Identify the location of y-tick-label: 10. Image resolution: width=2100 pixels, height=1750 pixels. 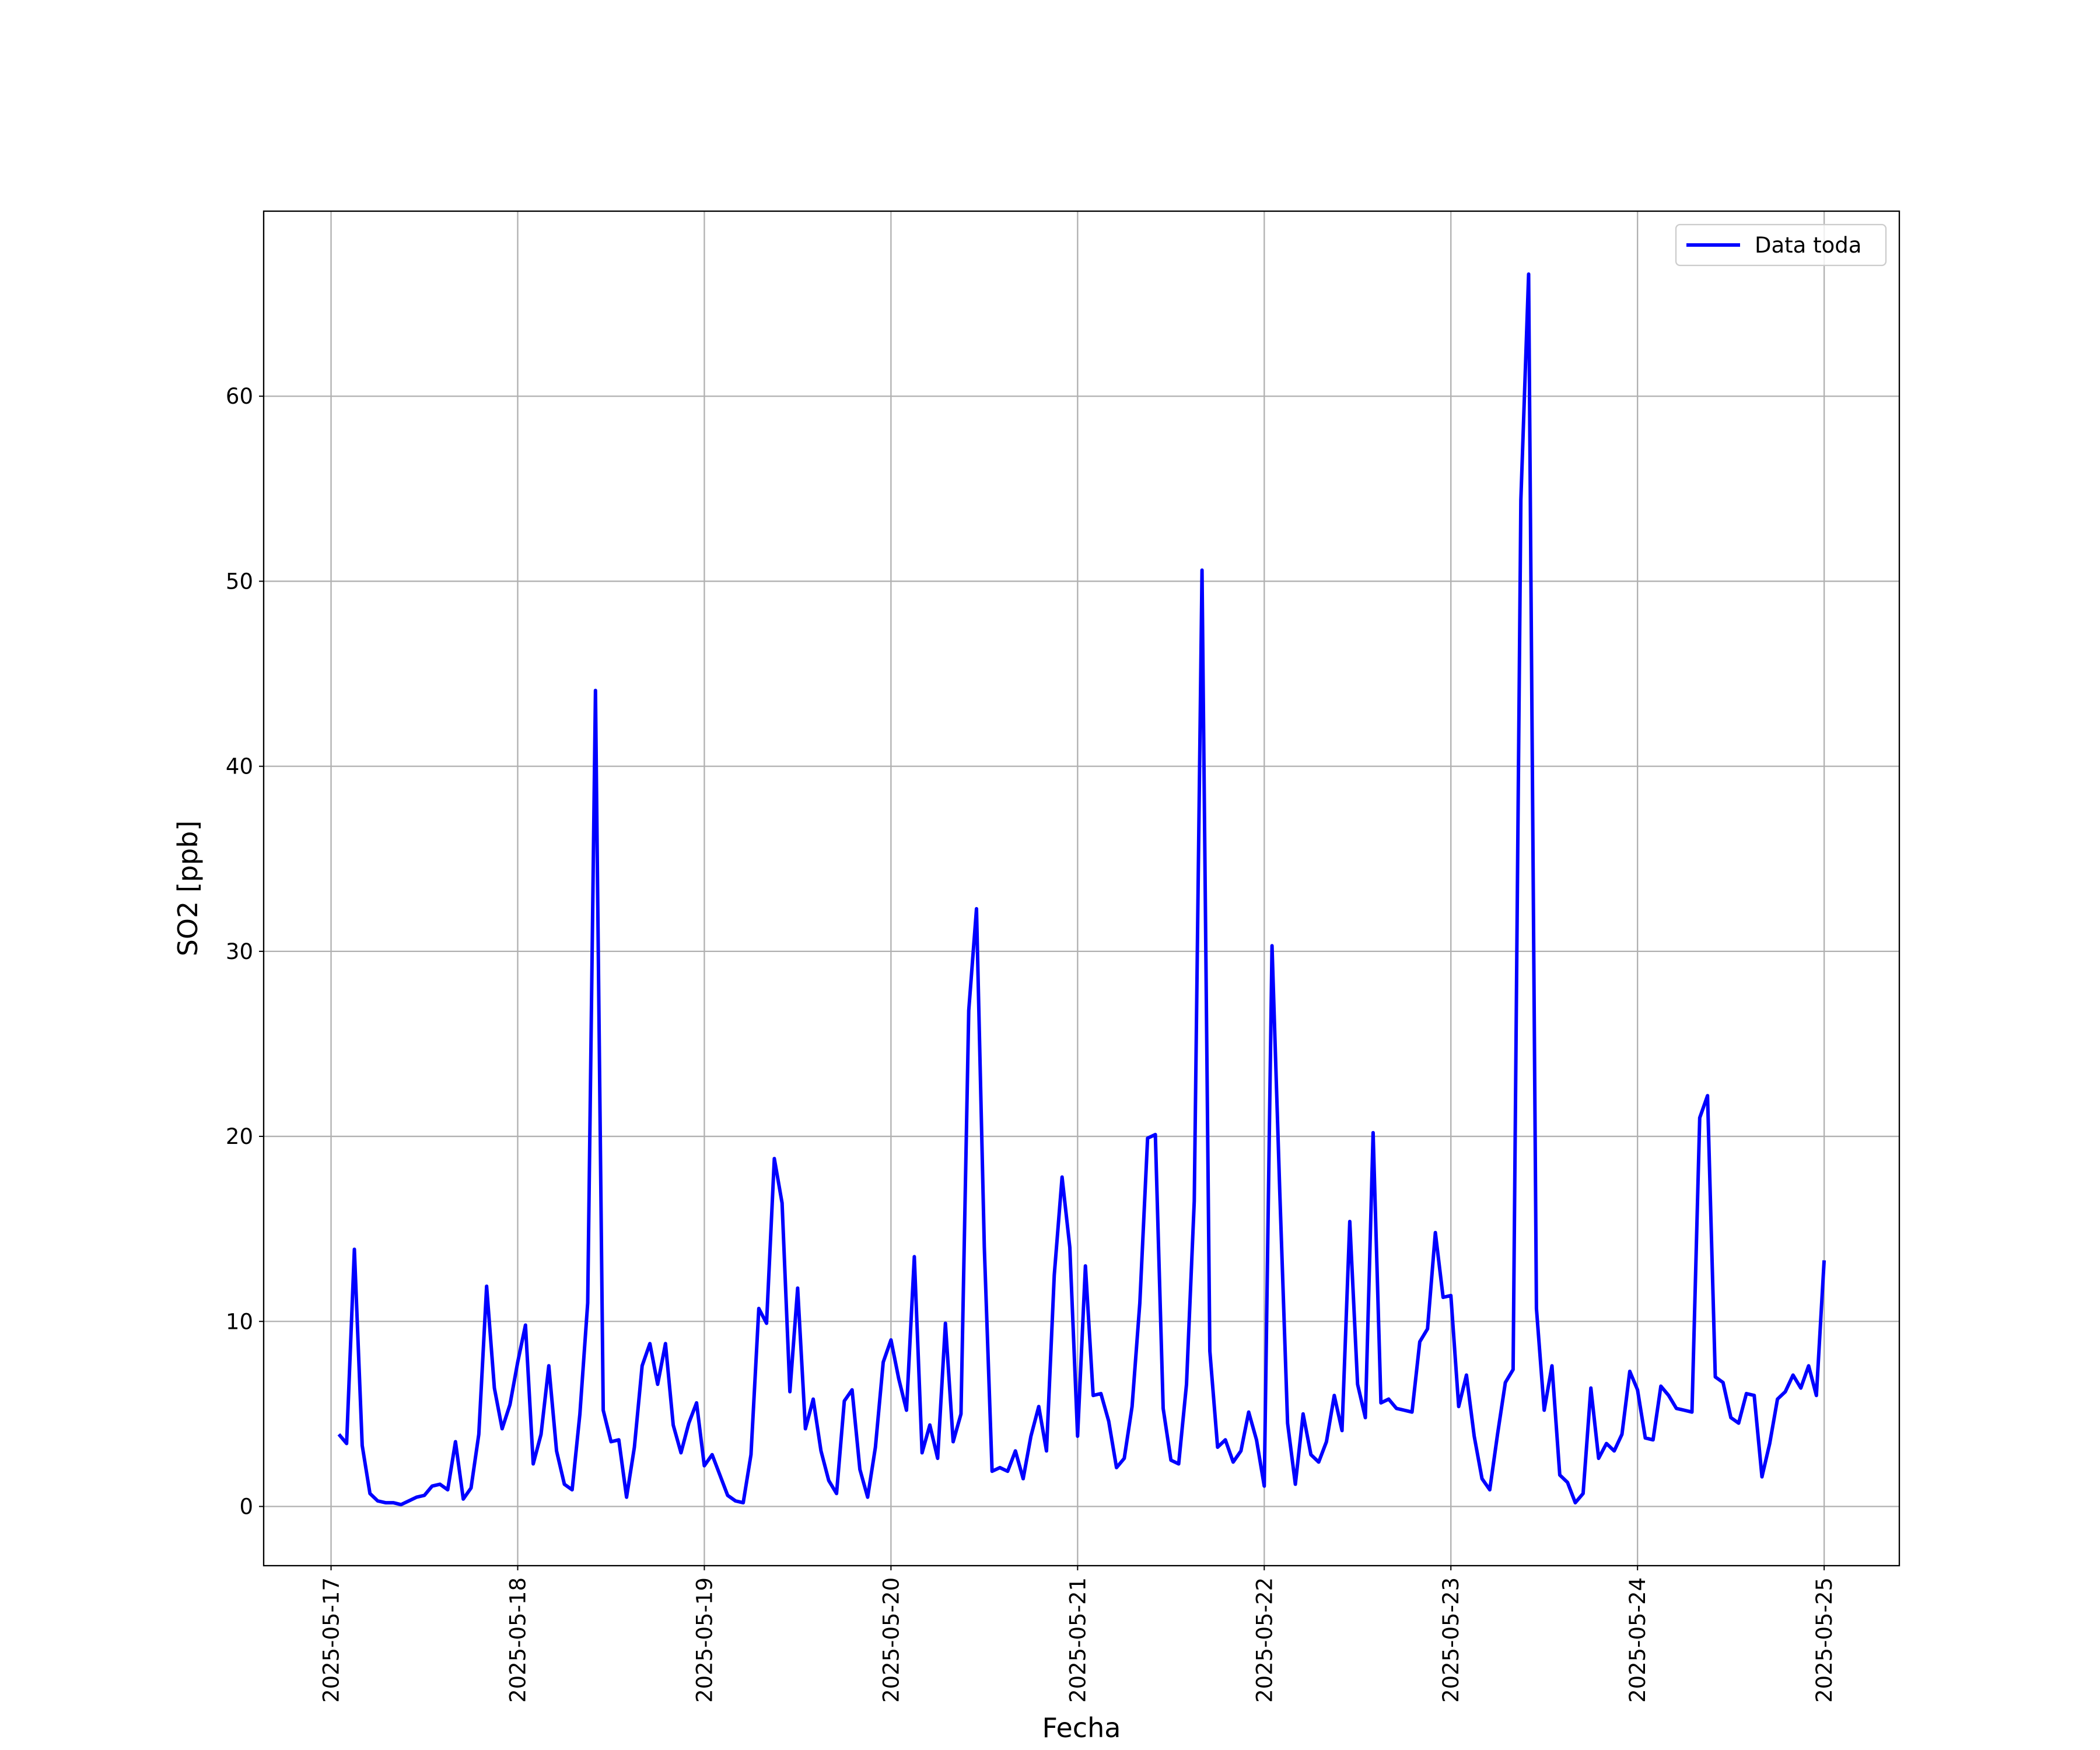
(239, 1321).